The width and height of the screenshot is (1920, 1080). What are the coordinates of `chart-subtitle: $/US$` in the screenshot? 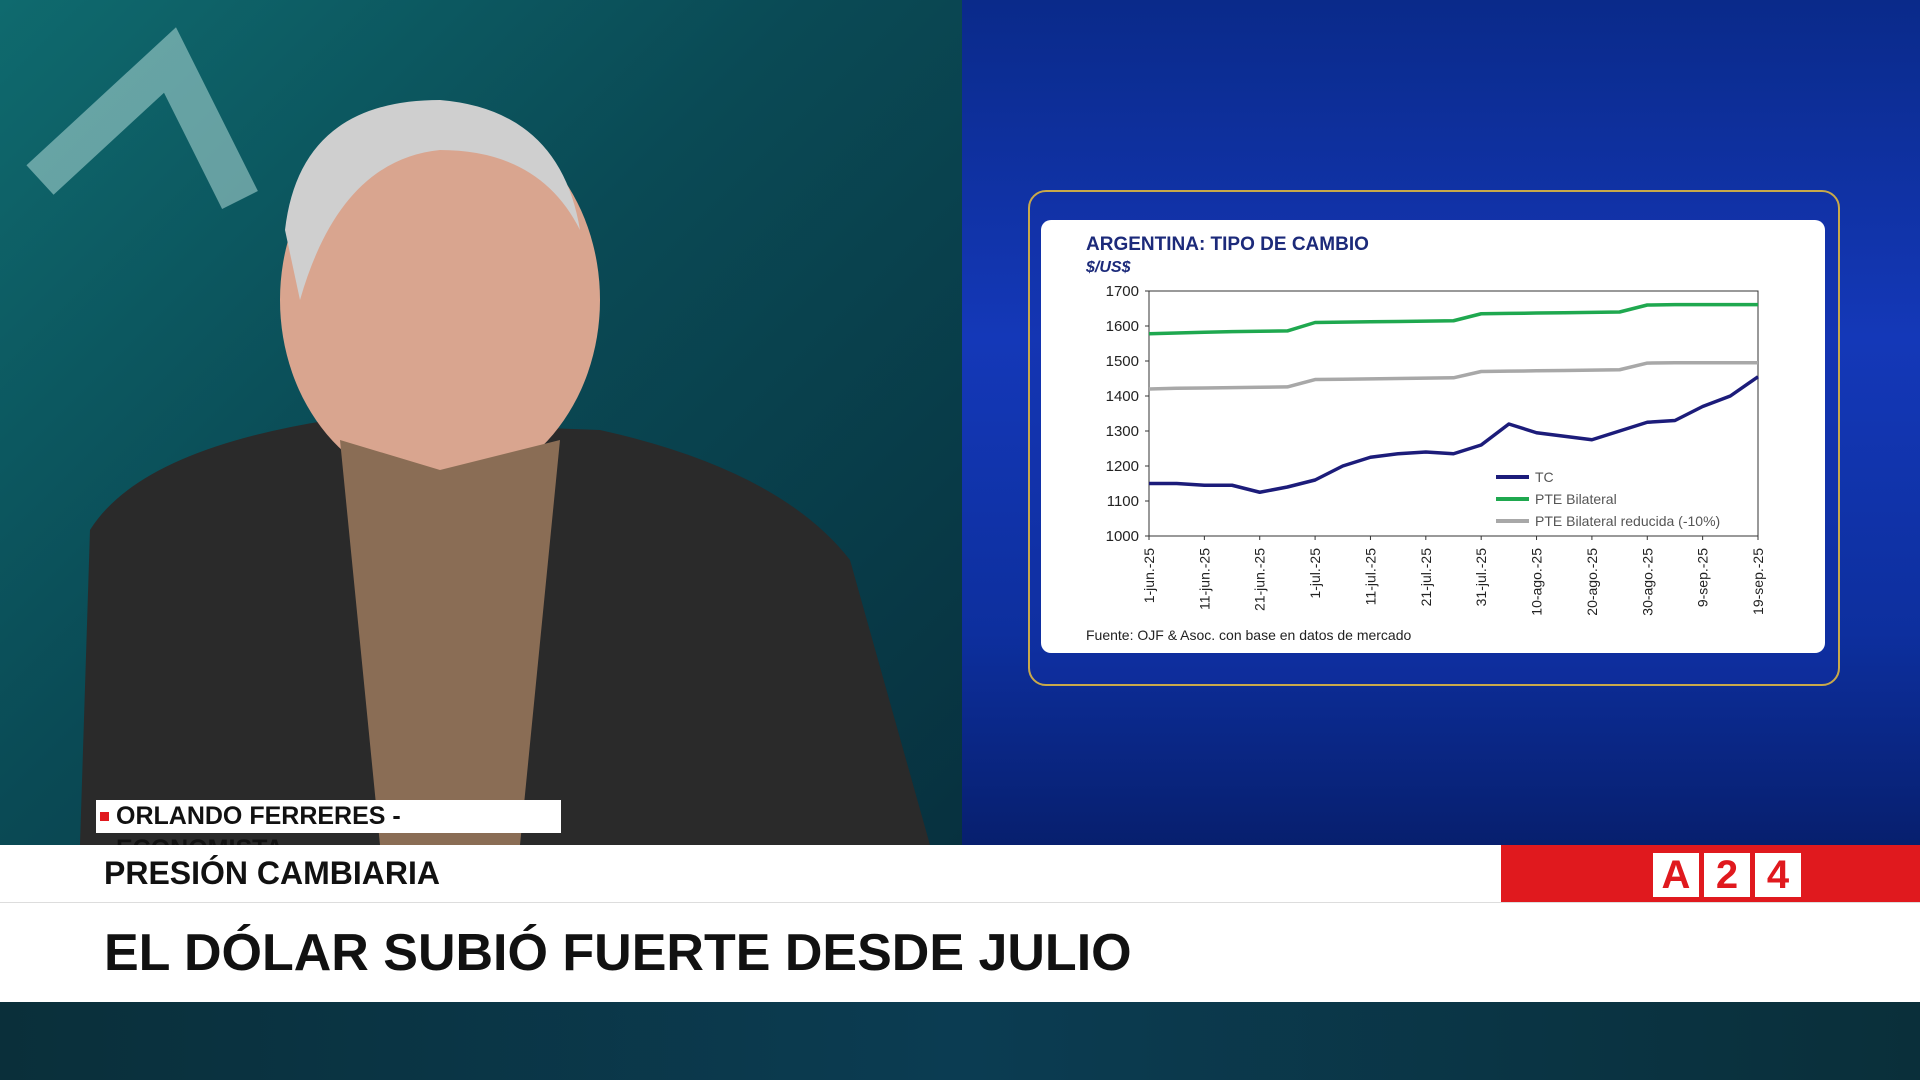 It's located at (1108, 267).